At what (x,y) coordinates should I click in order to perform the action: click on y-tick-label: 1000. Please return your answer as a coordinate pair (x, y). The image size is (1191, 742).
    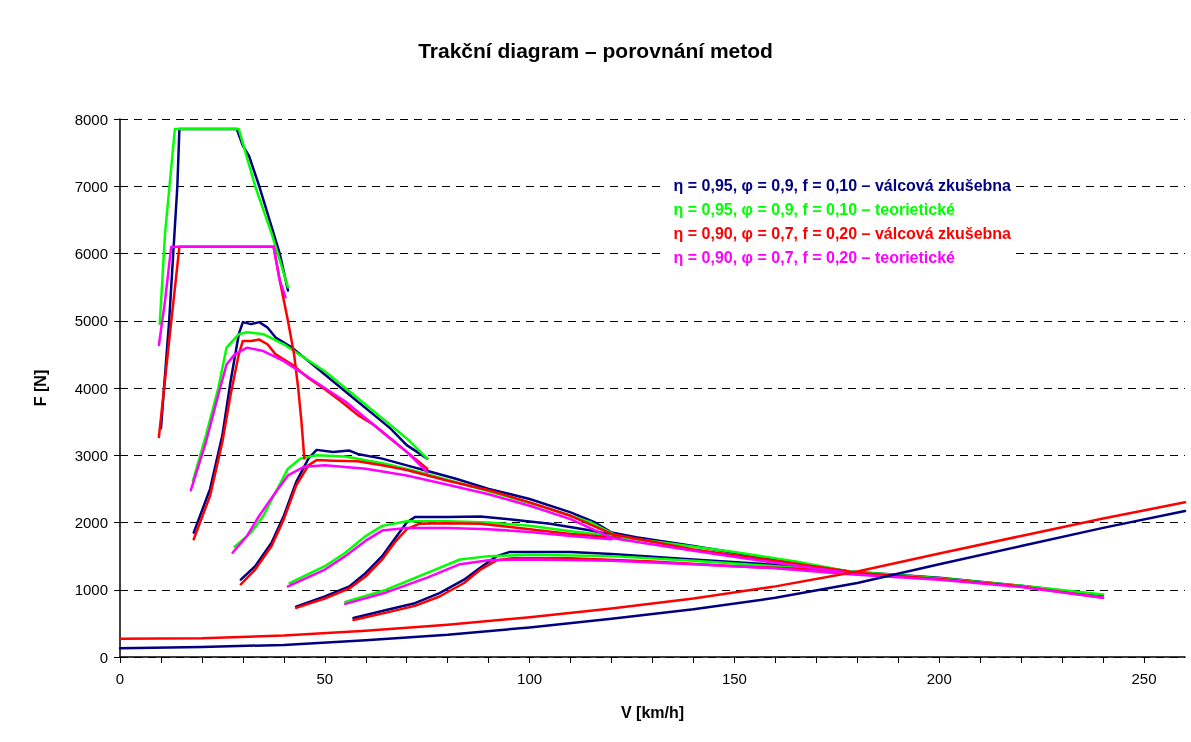
    Looking at the image, I should click on (91, 590).